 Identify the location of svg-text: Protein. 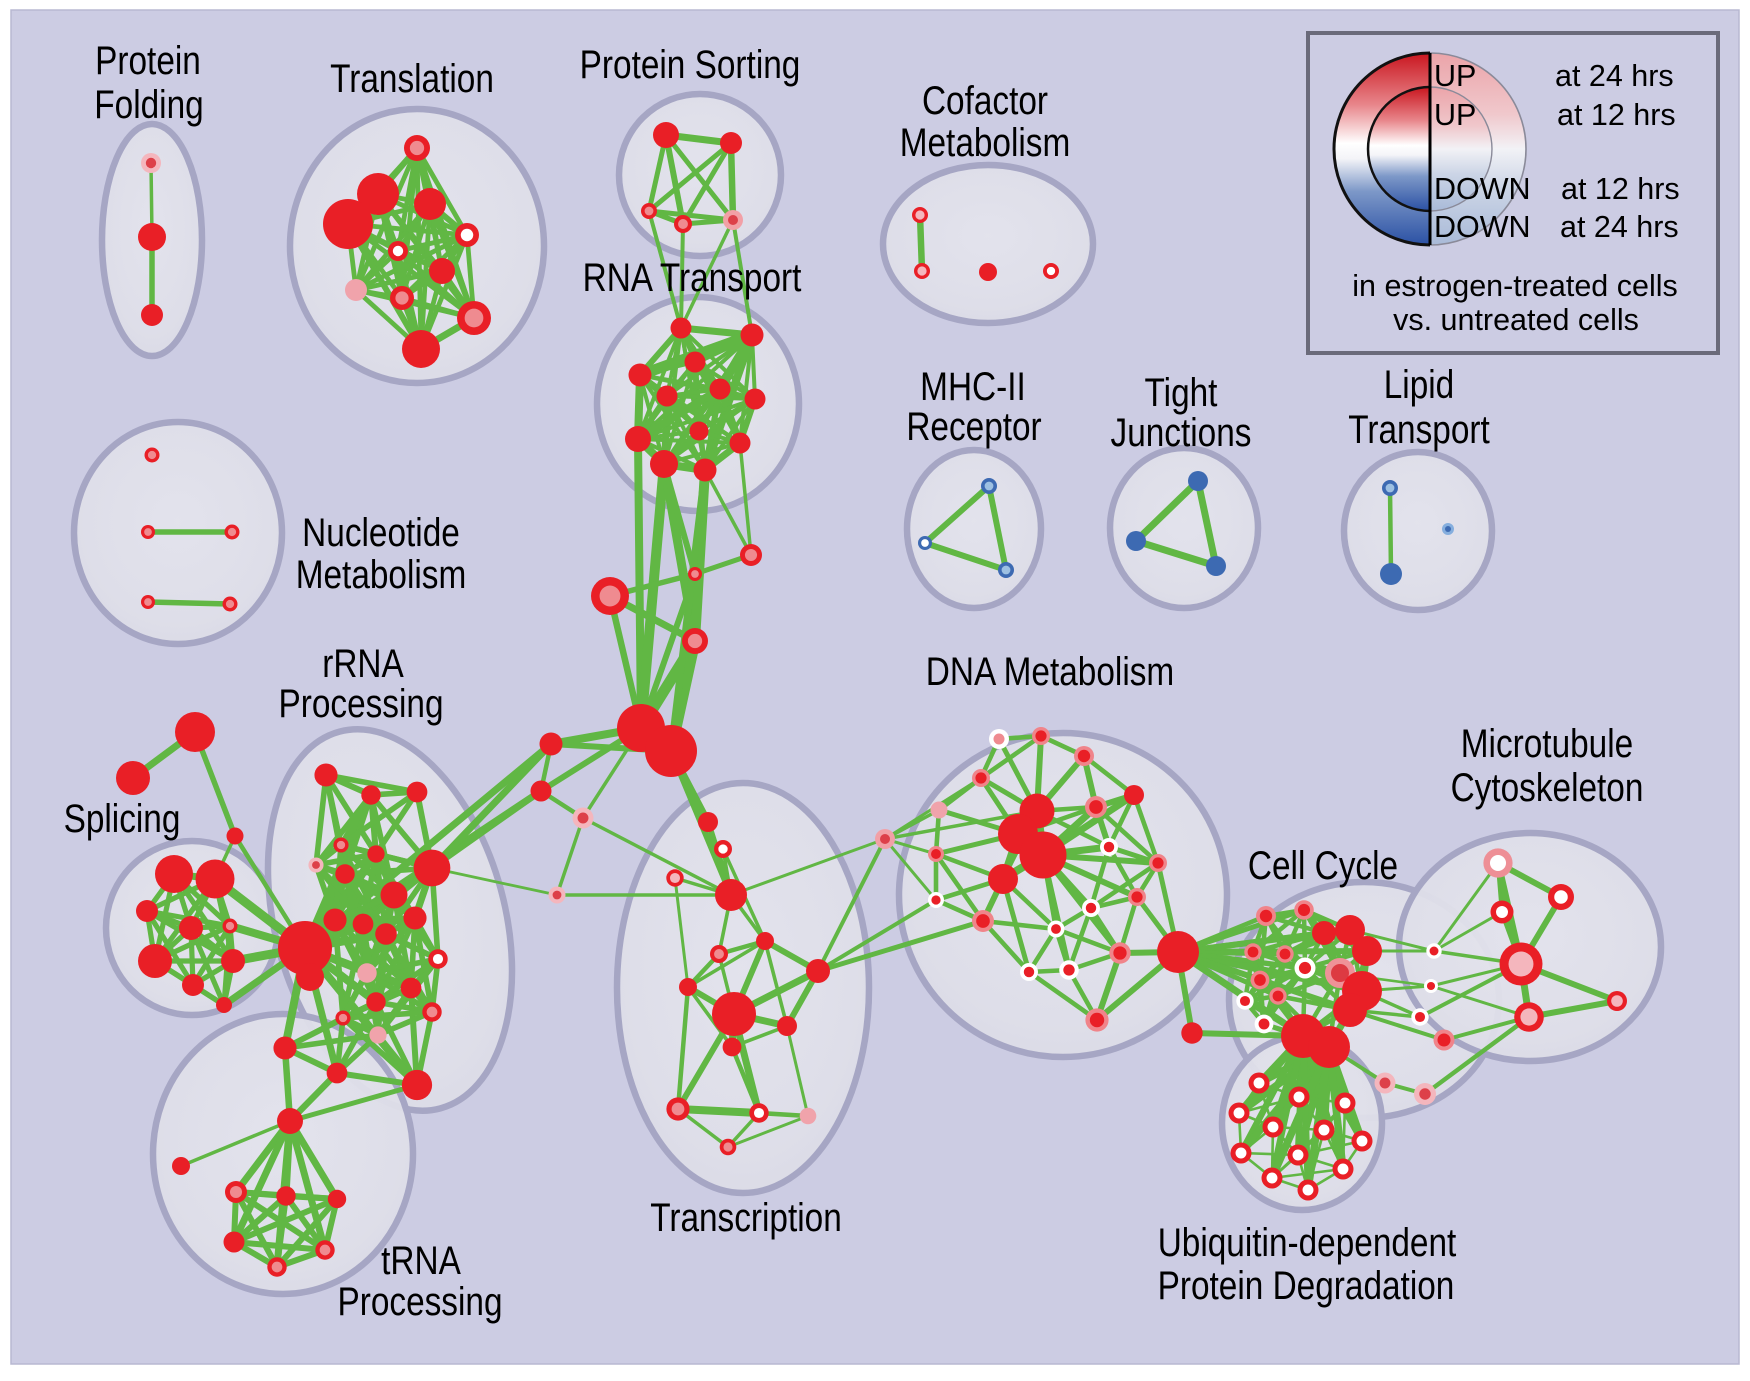
(148, 60).